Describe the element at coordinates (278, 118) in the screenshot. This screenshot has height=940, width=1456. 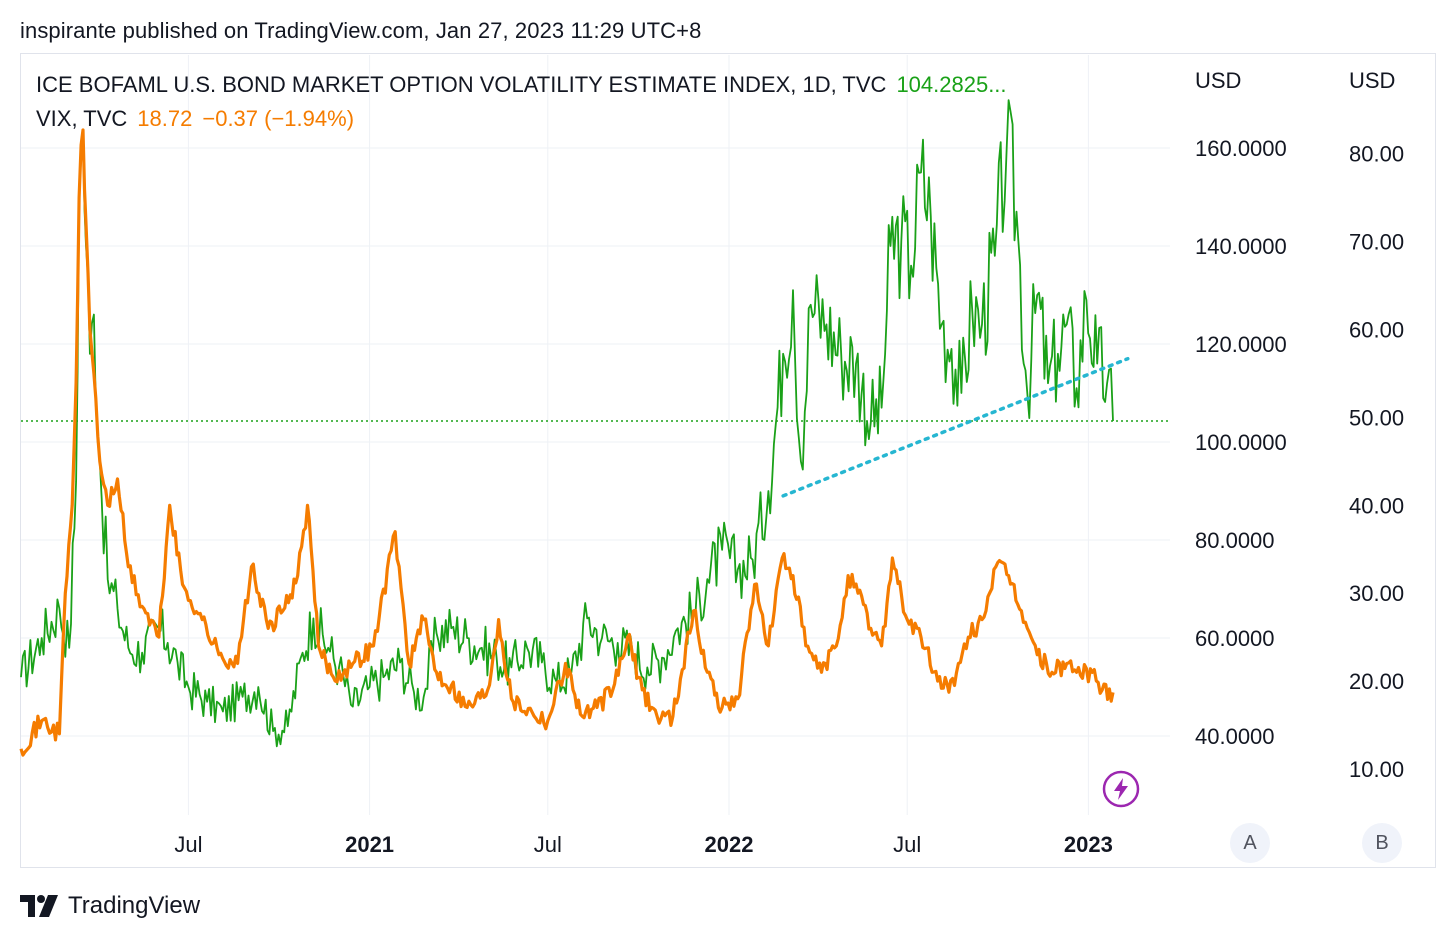
I see `legend-vix-change: −0.37 (−1.94%)` at that location.